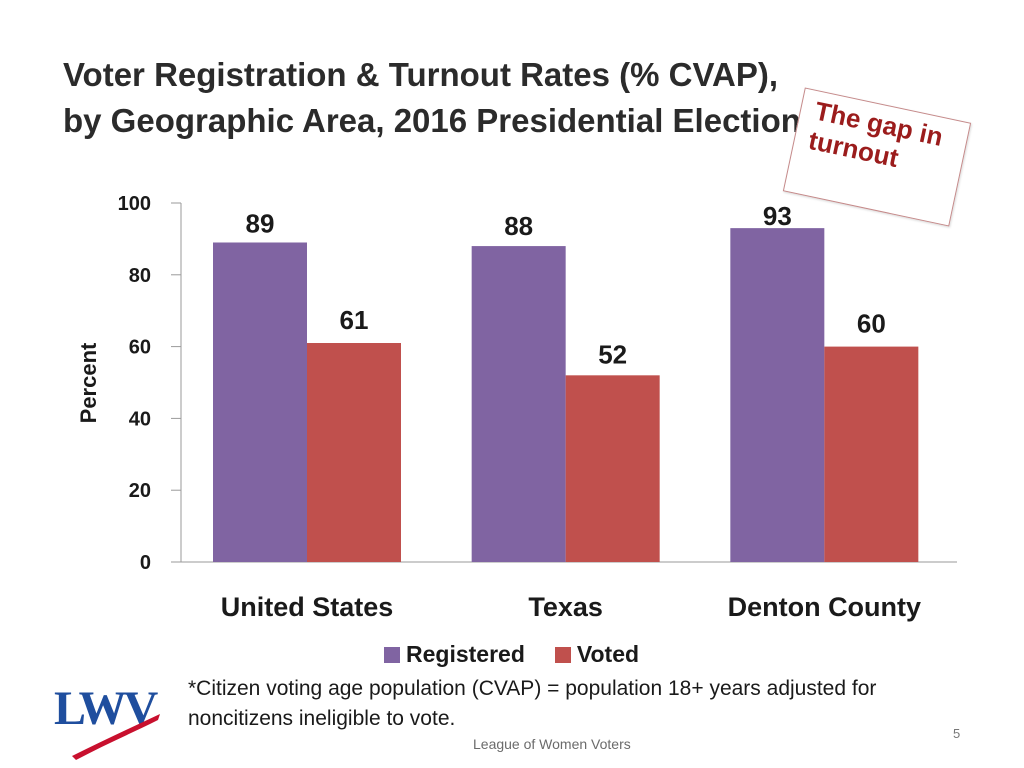  I want to click on category-label: Texas, so click(565, 607).